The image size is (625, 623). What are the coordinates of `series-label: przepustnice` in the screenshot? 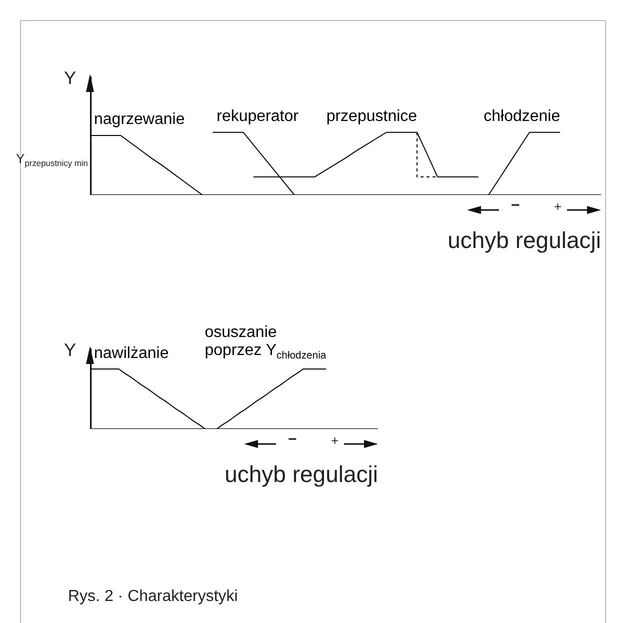 It's located at (372, 117).